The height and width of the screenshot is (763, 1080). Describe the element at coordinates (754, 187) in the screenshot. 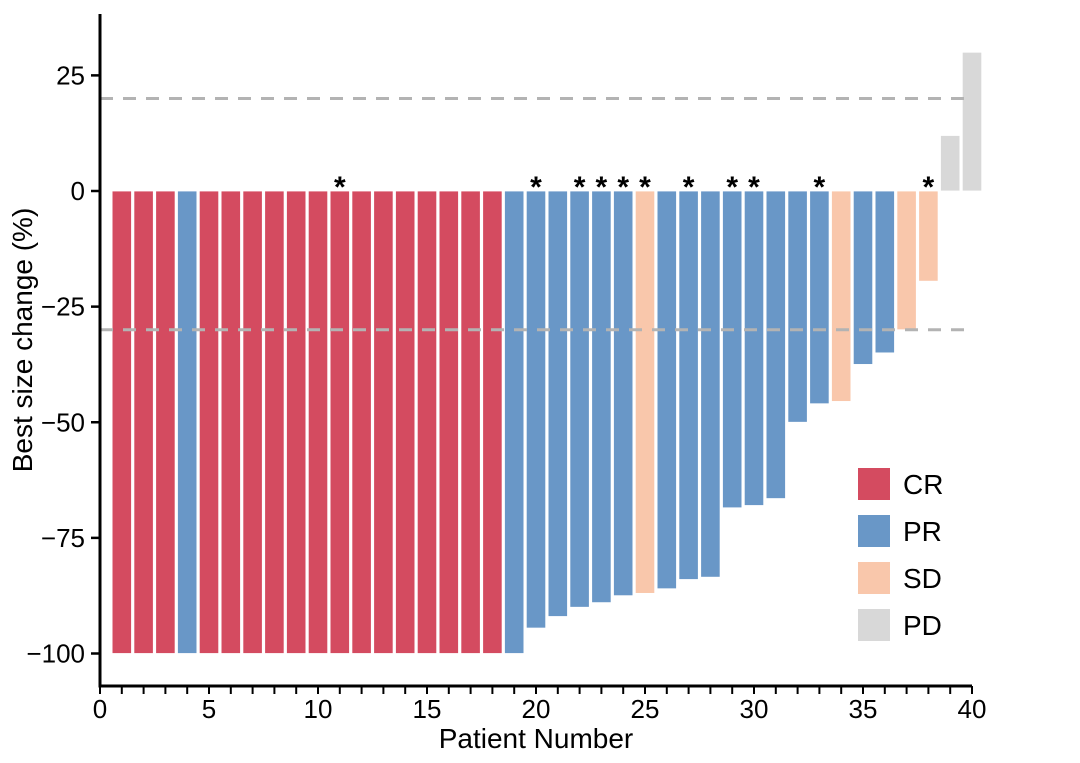

I see `asterisk-patient-30: *` at that location.